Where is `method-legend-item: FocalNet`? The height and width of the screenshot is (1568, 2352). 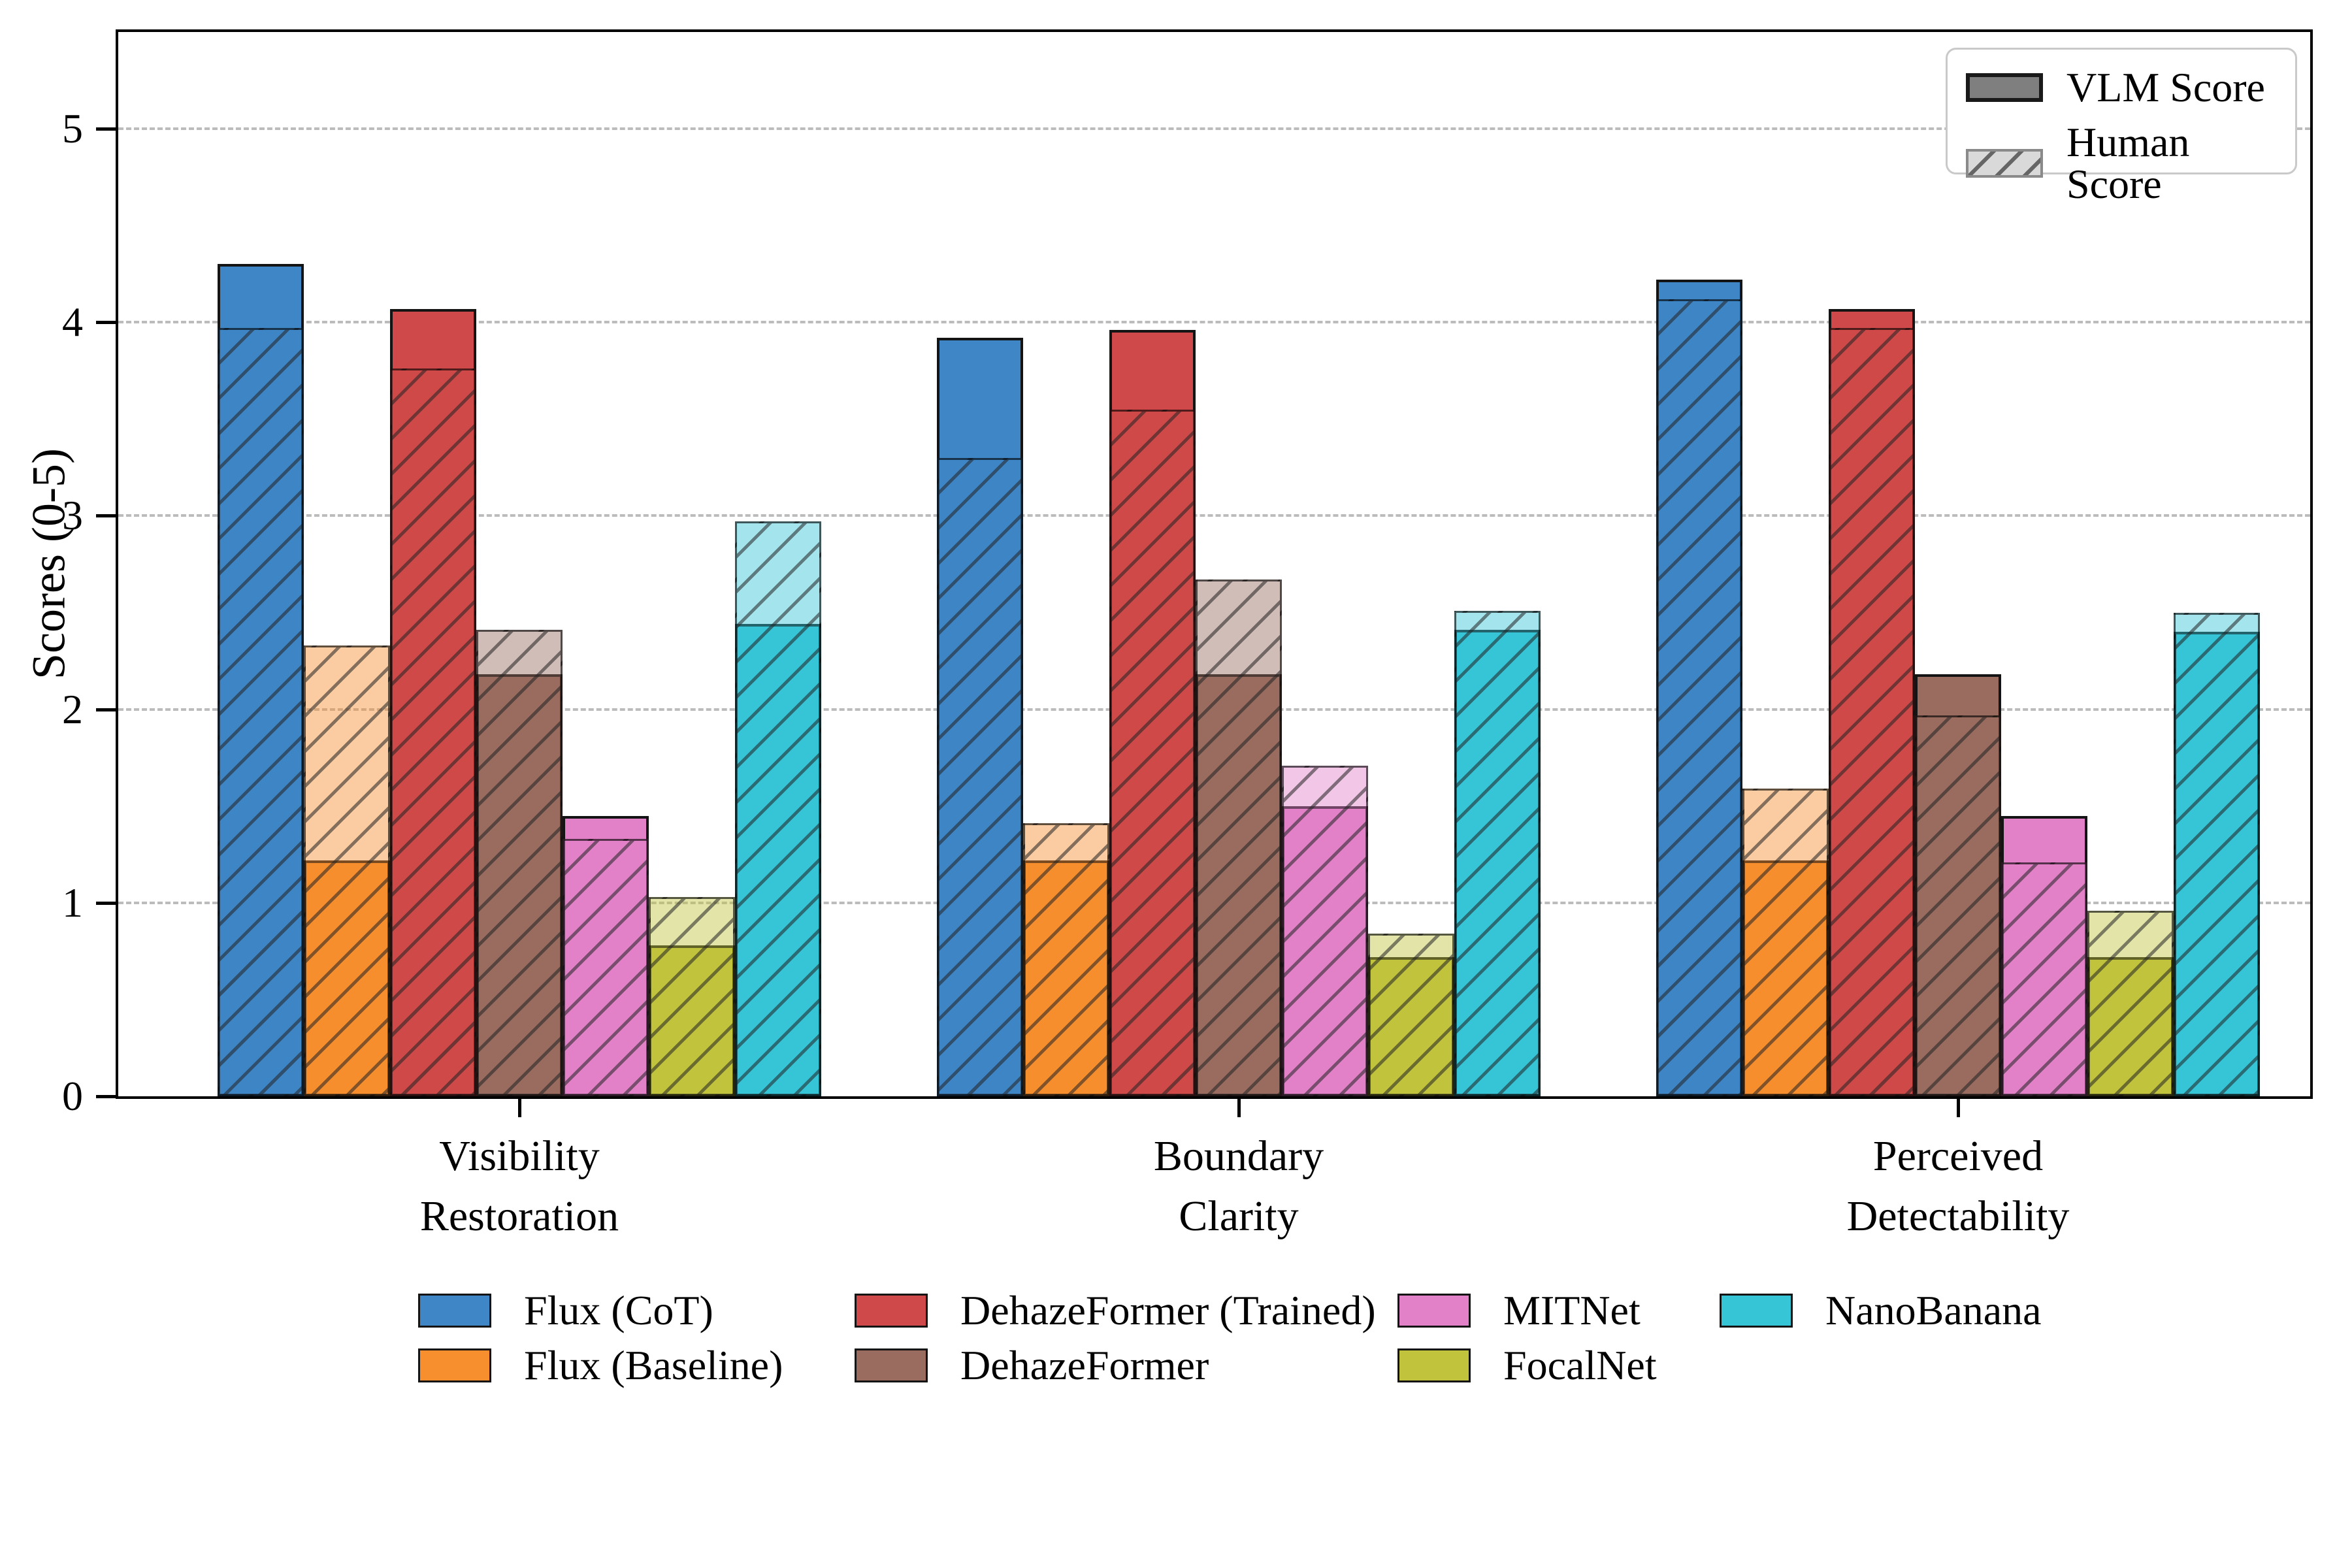
method-legend-item: FocalNet is located at coordinates (1527, 1365).